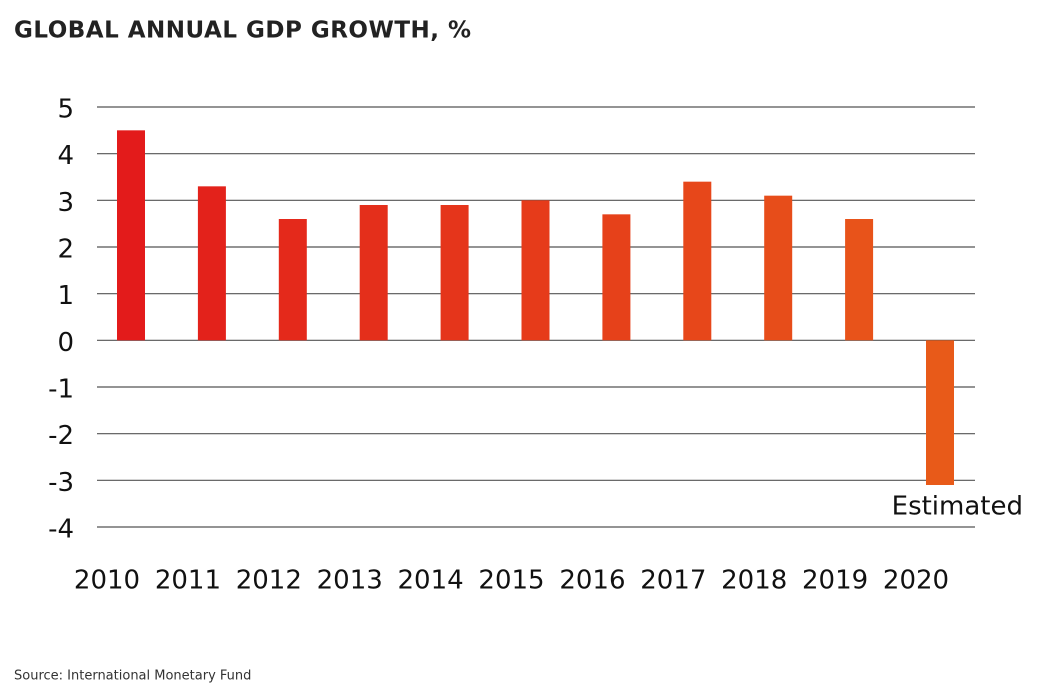  What do you see at coordinates (957, 507) in the screenshot?
I see `annotation: Estimated` at bounding box center [957, 507].